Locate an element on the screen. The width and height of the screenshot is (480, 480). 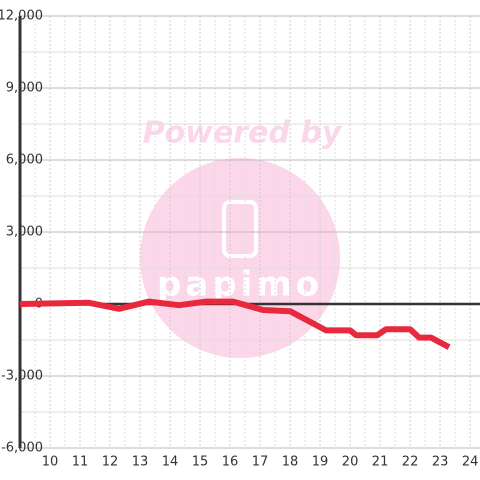
x-tick-label: 18 is located at coordinates (290, 462).